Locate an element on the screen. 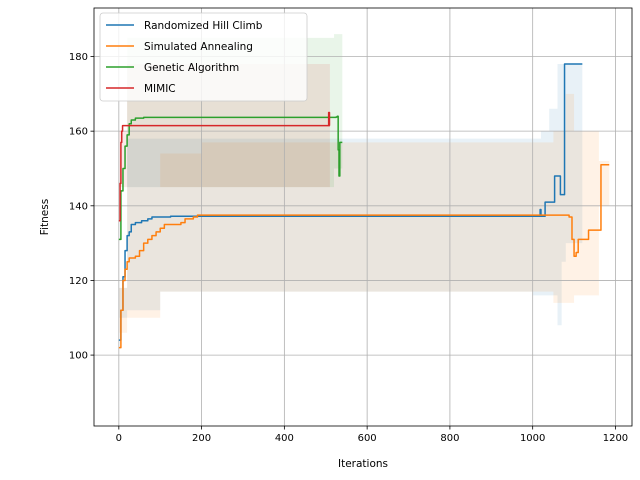 The image size is (640, 480). y-tick-label: 160 is located at coordinates (78, 132).